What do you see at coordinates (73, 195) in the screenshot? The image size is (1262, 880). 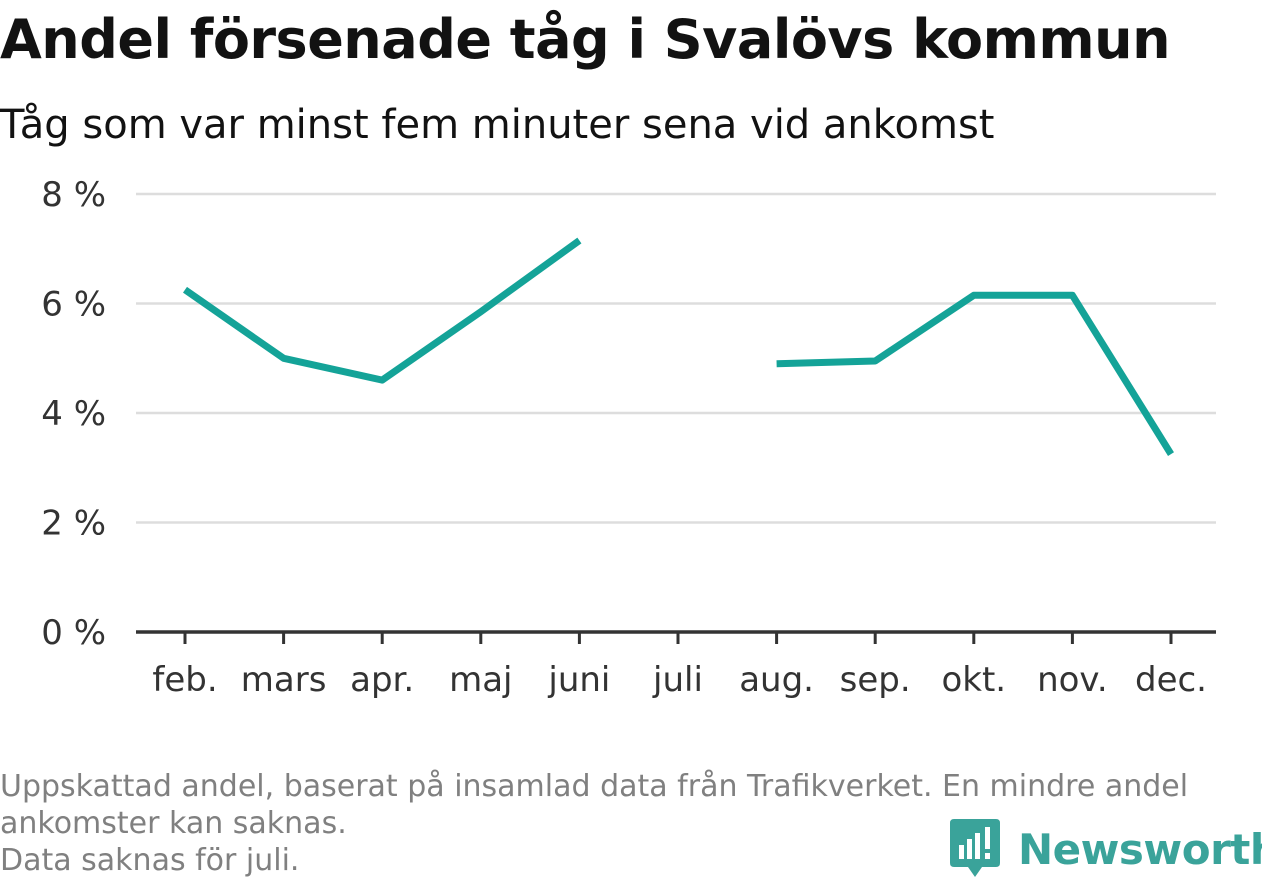 I see `y-tick-label: 8 %` at bounding box center [73, 195].